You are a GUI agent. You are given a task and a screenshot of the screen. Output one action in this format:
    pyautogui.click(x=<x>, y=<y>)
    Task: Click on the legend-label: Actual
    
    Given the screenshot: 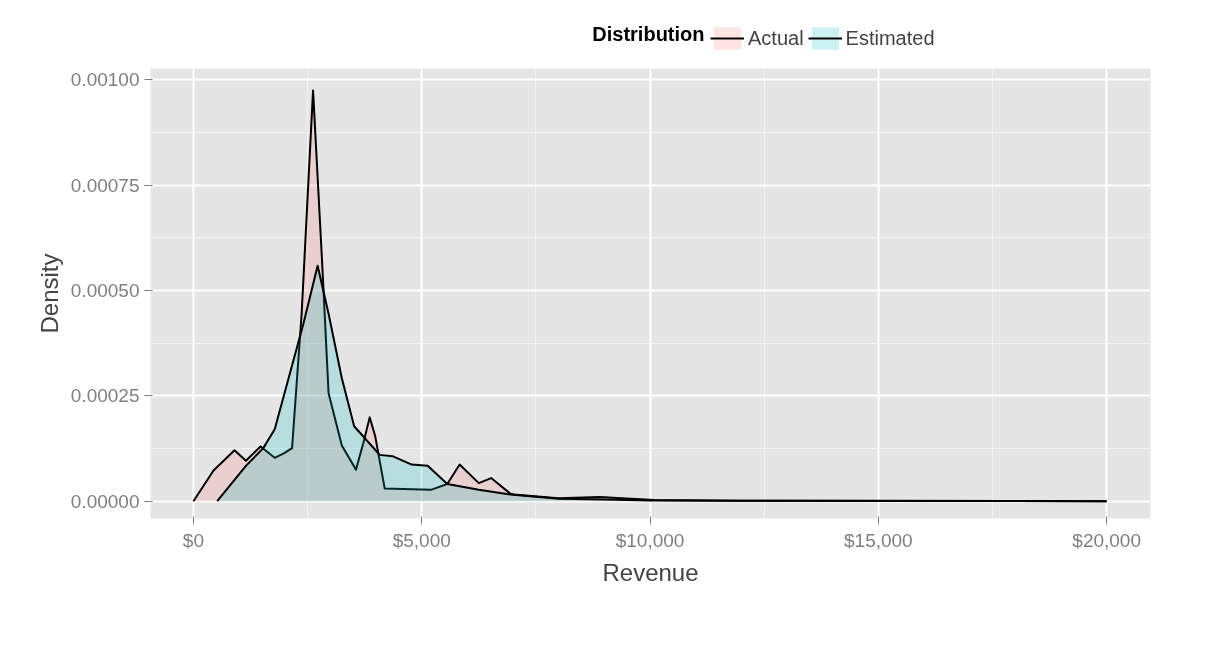 What is the action you would take?
    pyautogui.click(x=776, y=38)
    